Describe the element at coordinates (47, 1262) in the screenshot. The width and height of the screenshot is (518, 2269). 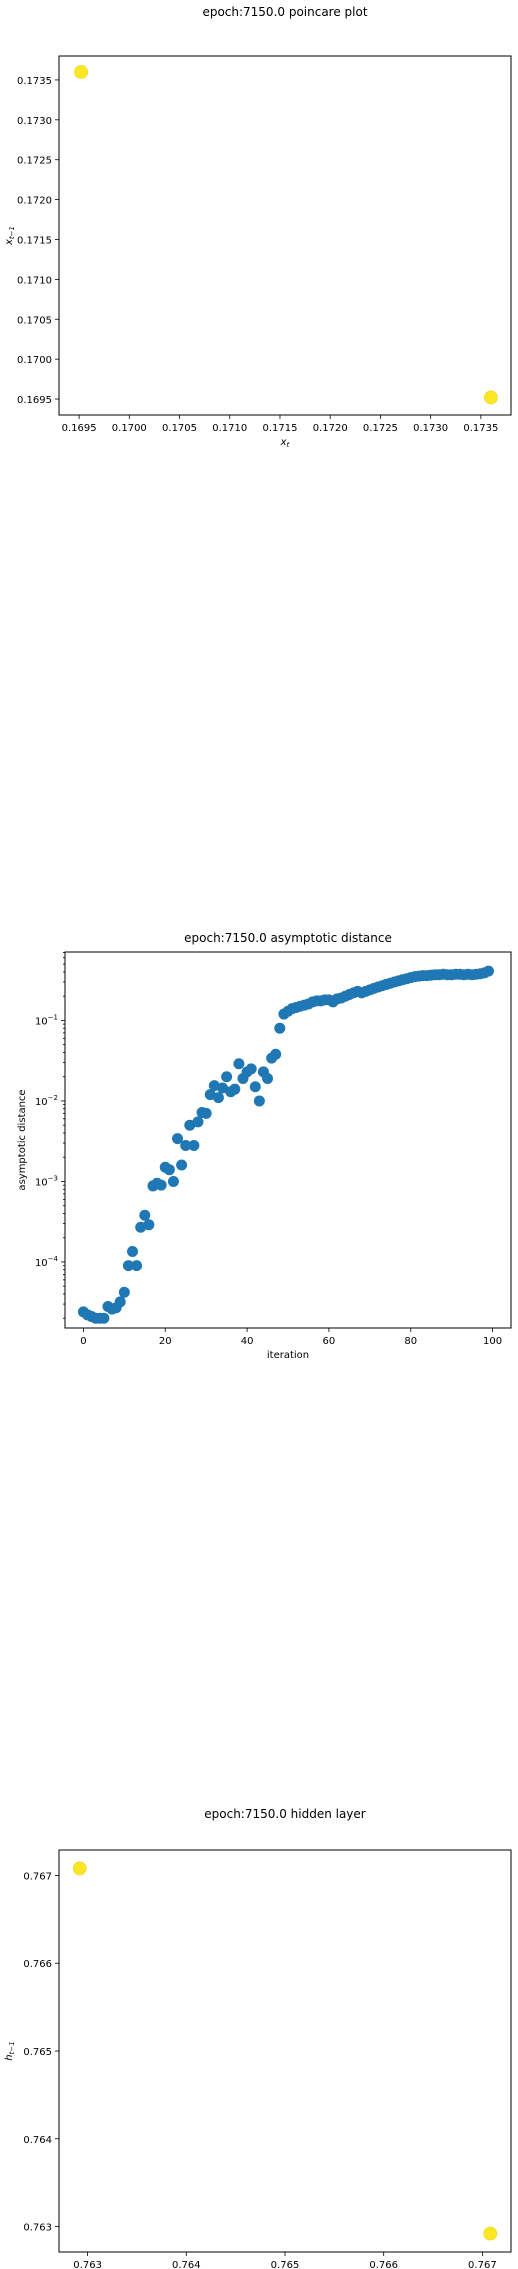
I see `asymptotic-ytick-label: 10⁻⁴` at that location.